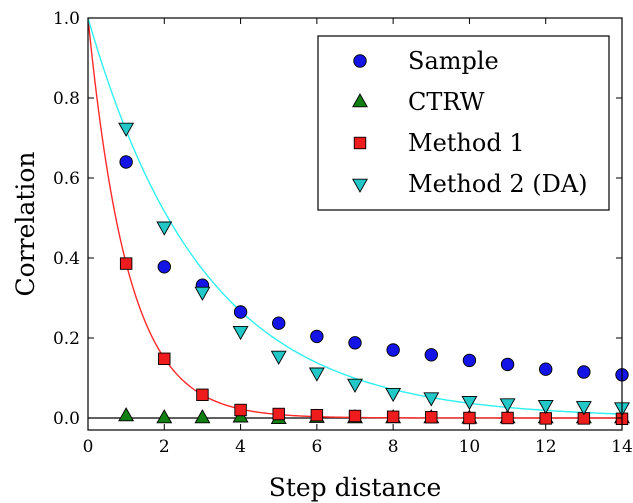 Image resolution: width=633 pixels, height=503 pixels. What do you see at coordinates (240, 447) in the screenshot?
I see `x-tick-label: 4` at bounding box center [240, 447].